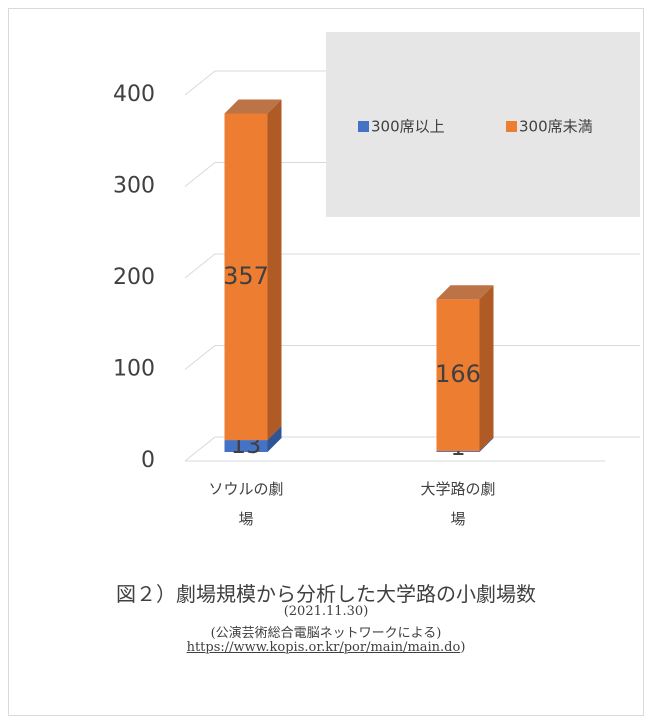  I want to click on y-tick-label: 200, so click(134, 277).